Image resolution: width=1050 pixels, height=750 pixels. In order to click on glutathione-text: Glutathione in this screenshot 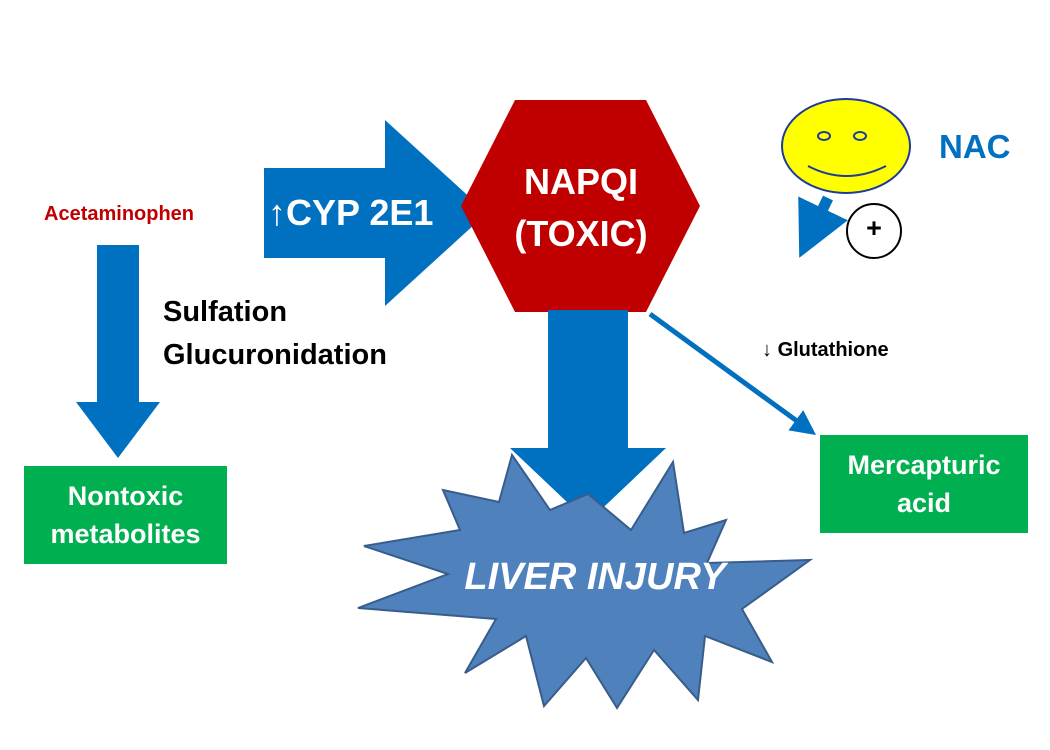, I will do `click(833, 350)`.